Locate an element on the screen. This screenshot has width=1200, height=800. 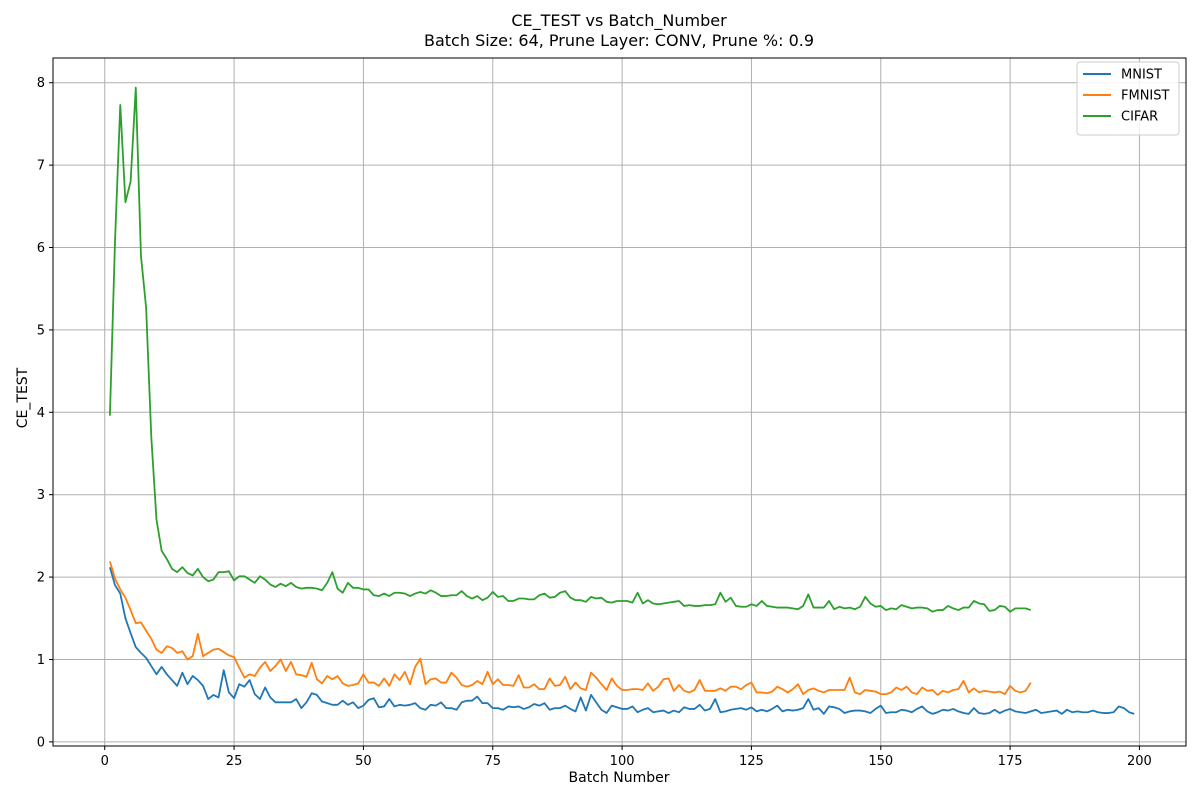
legend-label-mnist: MNIST is located at coordinates (1141, 75).